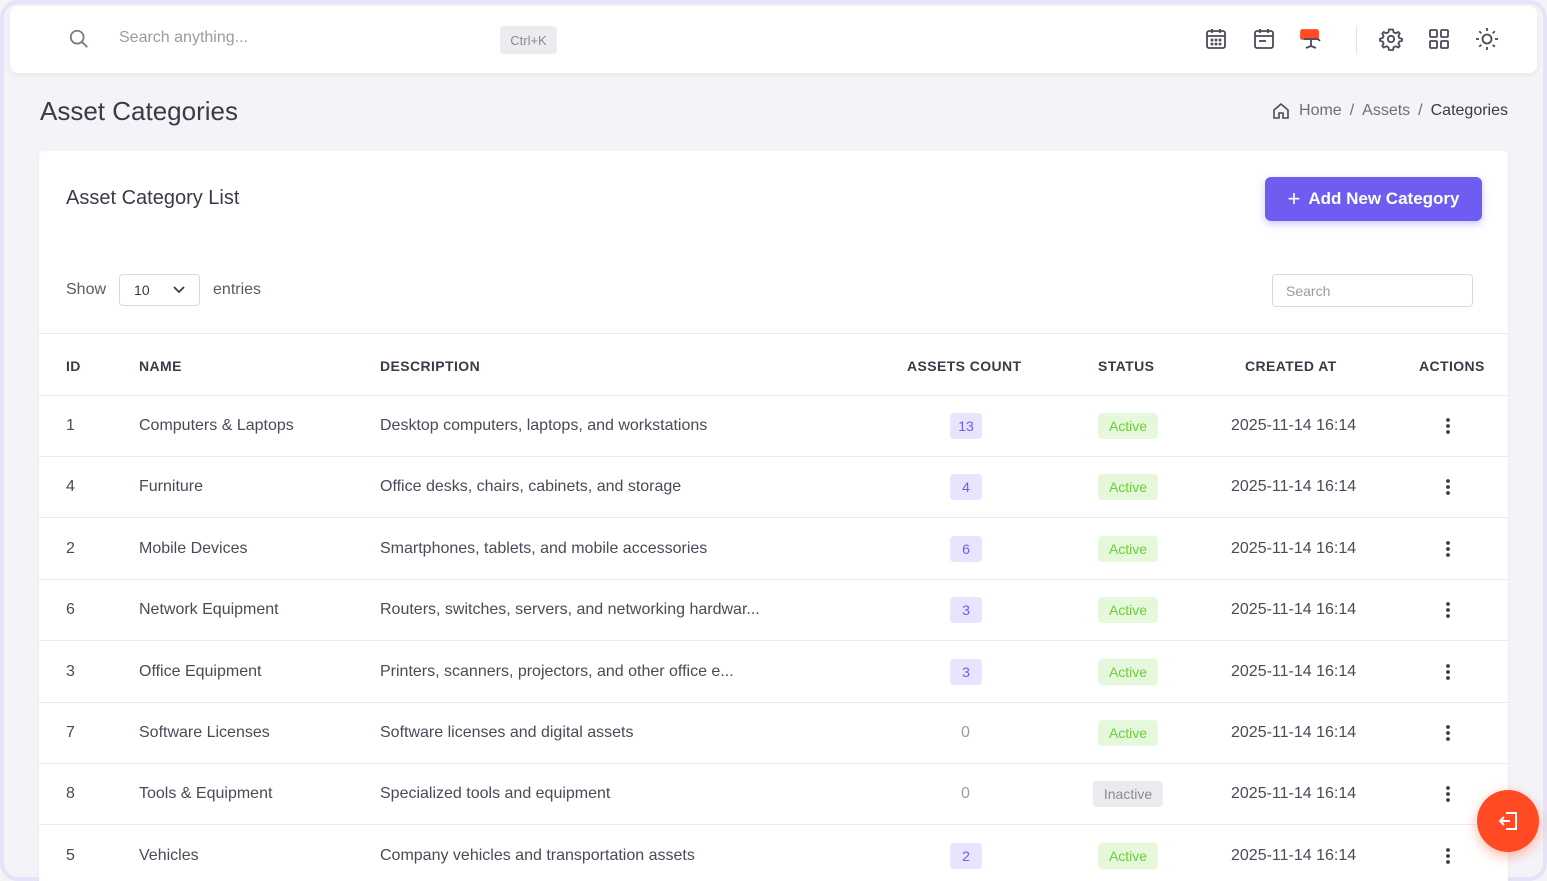  Describe the element at coordinates (966, 549) in the screenshot. I see `assets-count-badge: 6` at that location.